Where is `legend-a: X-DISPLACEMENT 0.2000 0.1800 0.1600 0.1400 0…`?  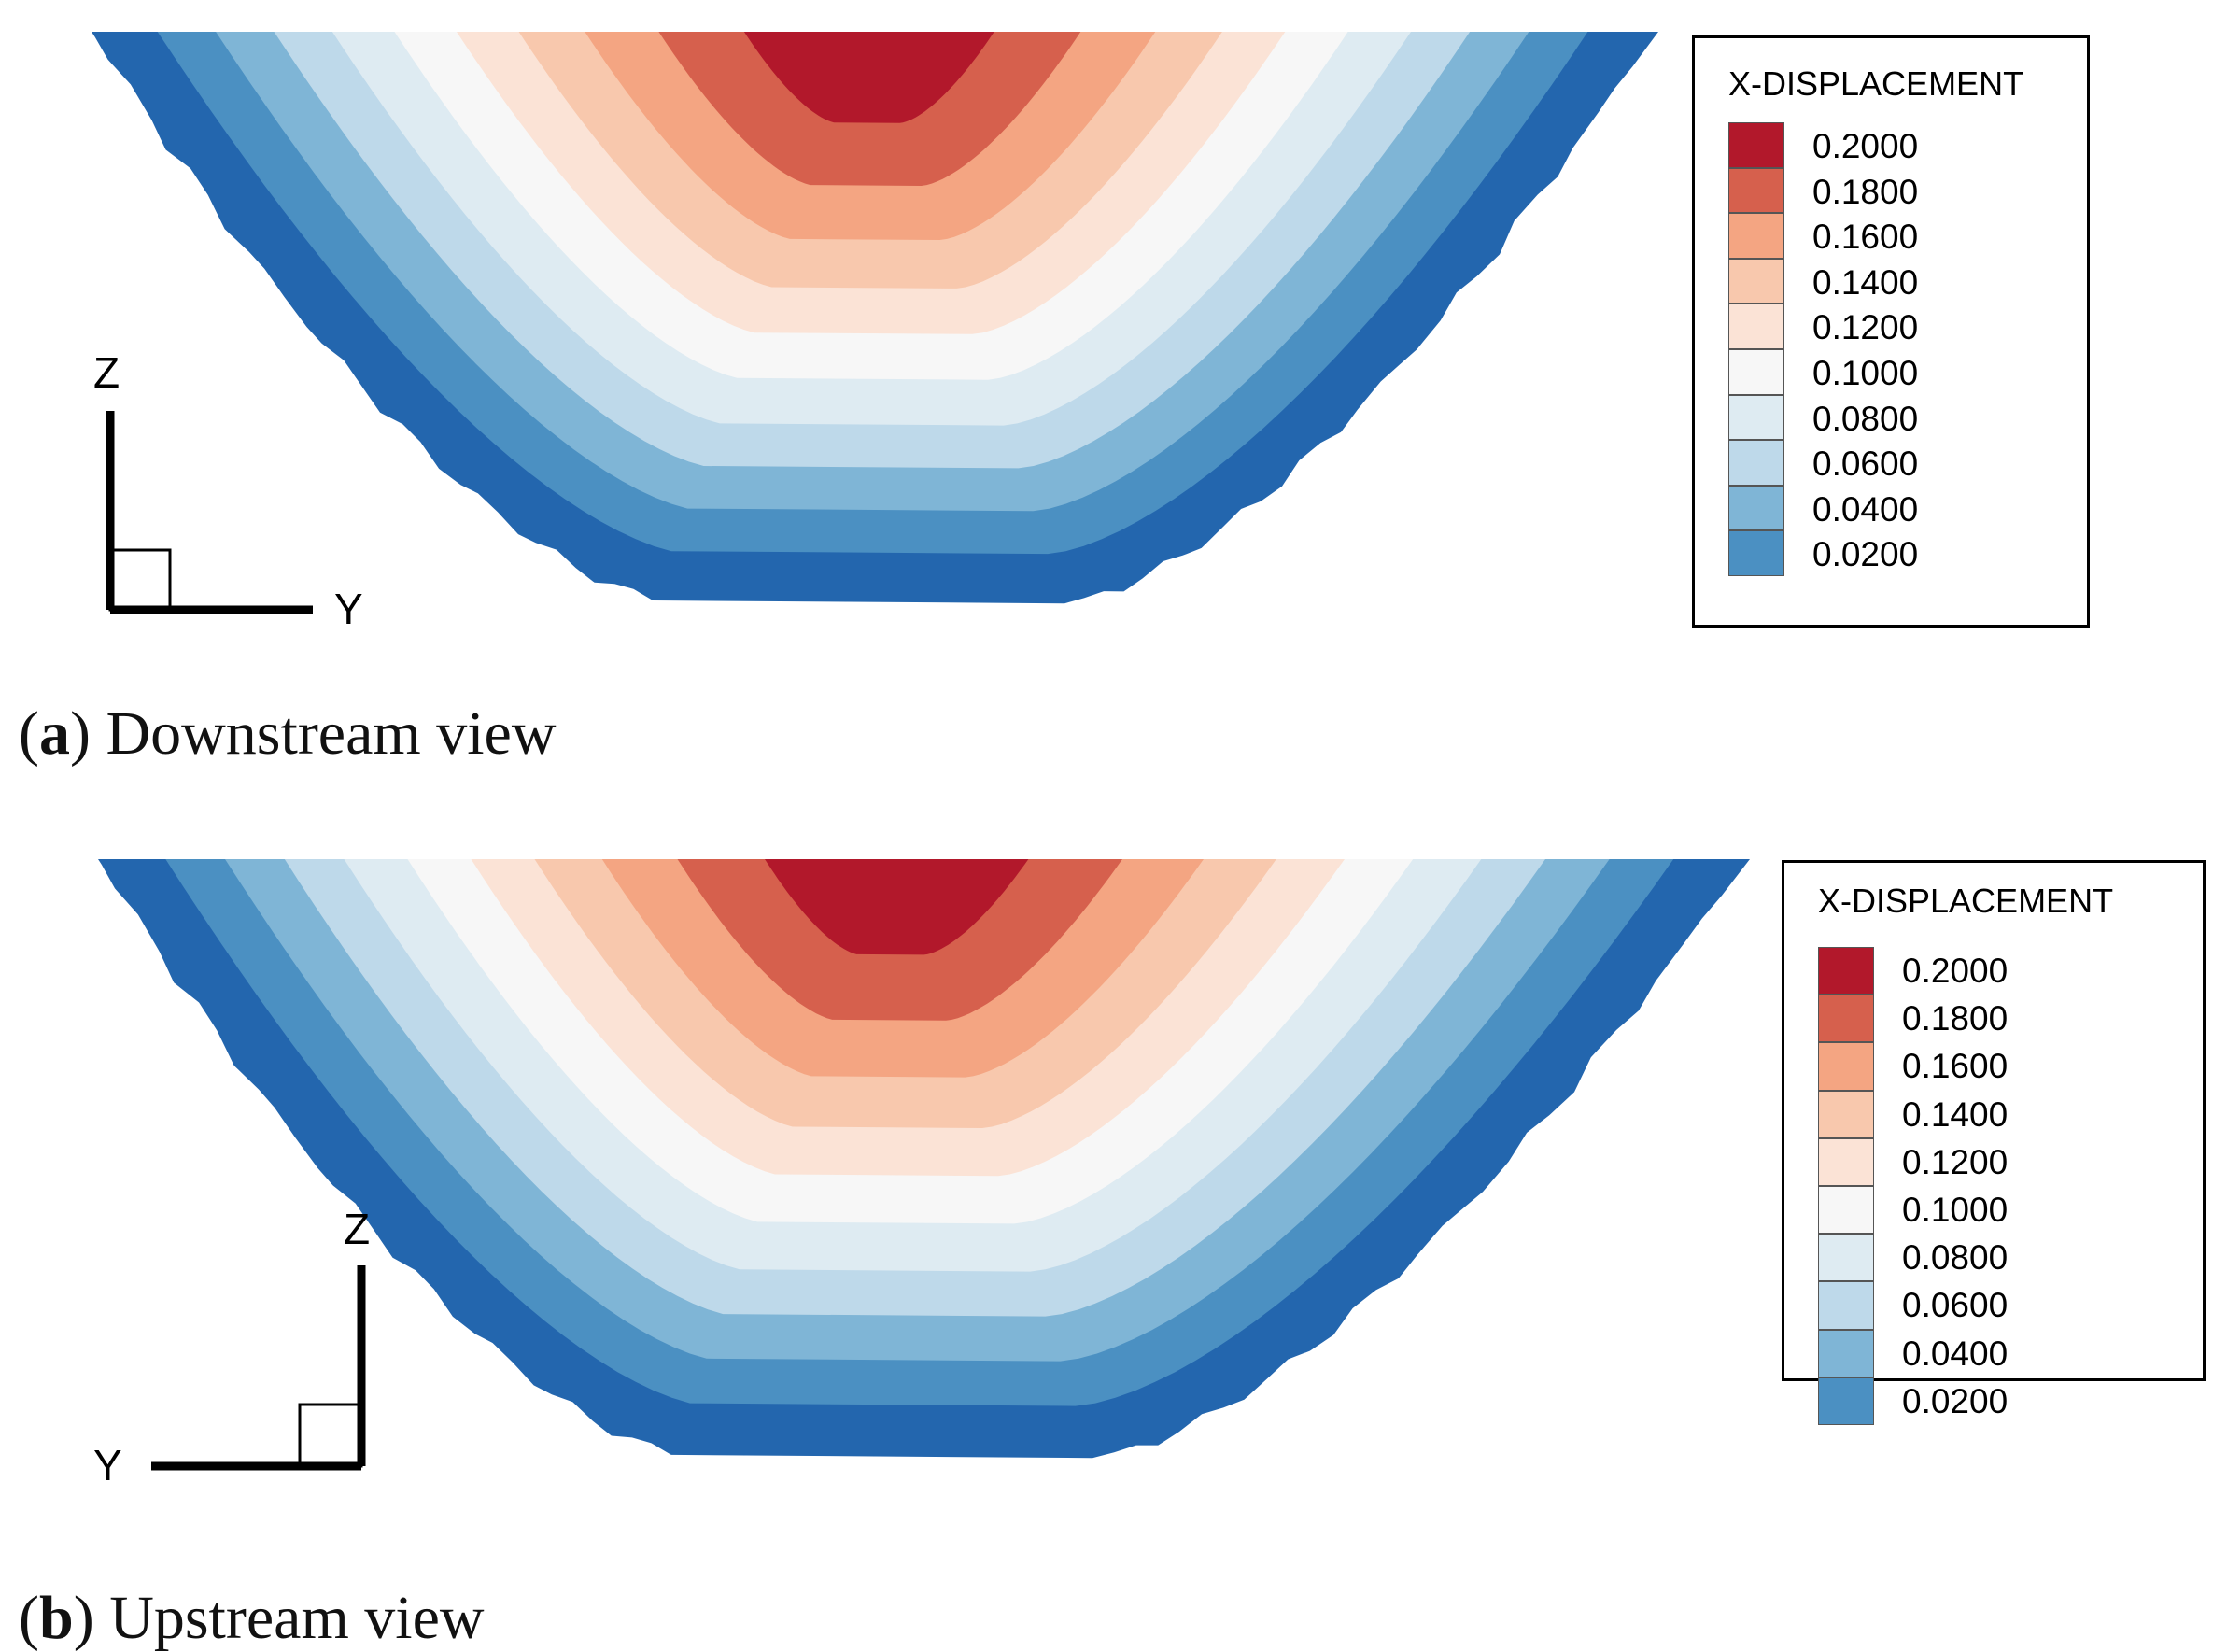
legend-a: X-DISPLACEMENT 0.2000 0.1800 0.1600 0.1400 0… is located at coordinates (1891, 331).